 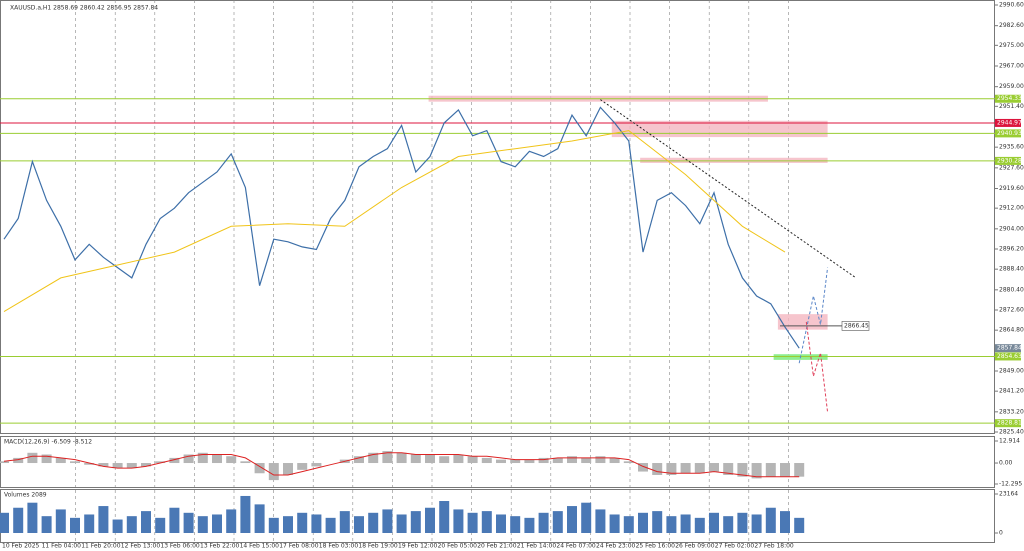 What do you see at coordinates (378, 546) in the screenshot?
I see `time-label: 18 Feb 19:00` at bounding box center [378, 546].